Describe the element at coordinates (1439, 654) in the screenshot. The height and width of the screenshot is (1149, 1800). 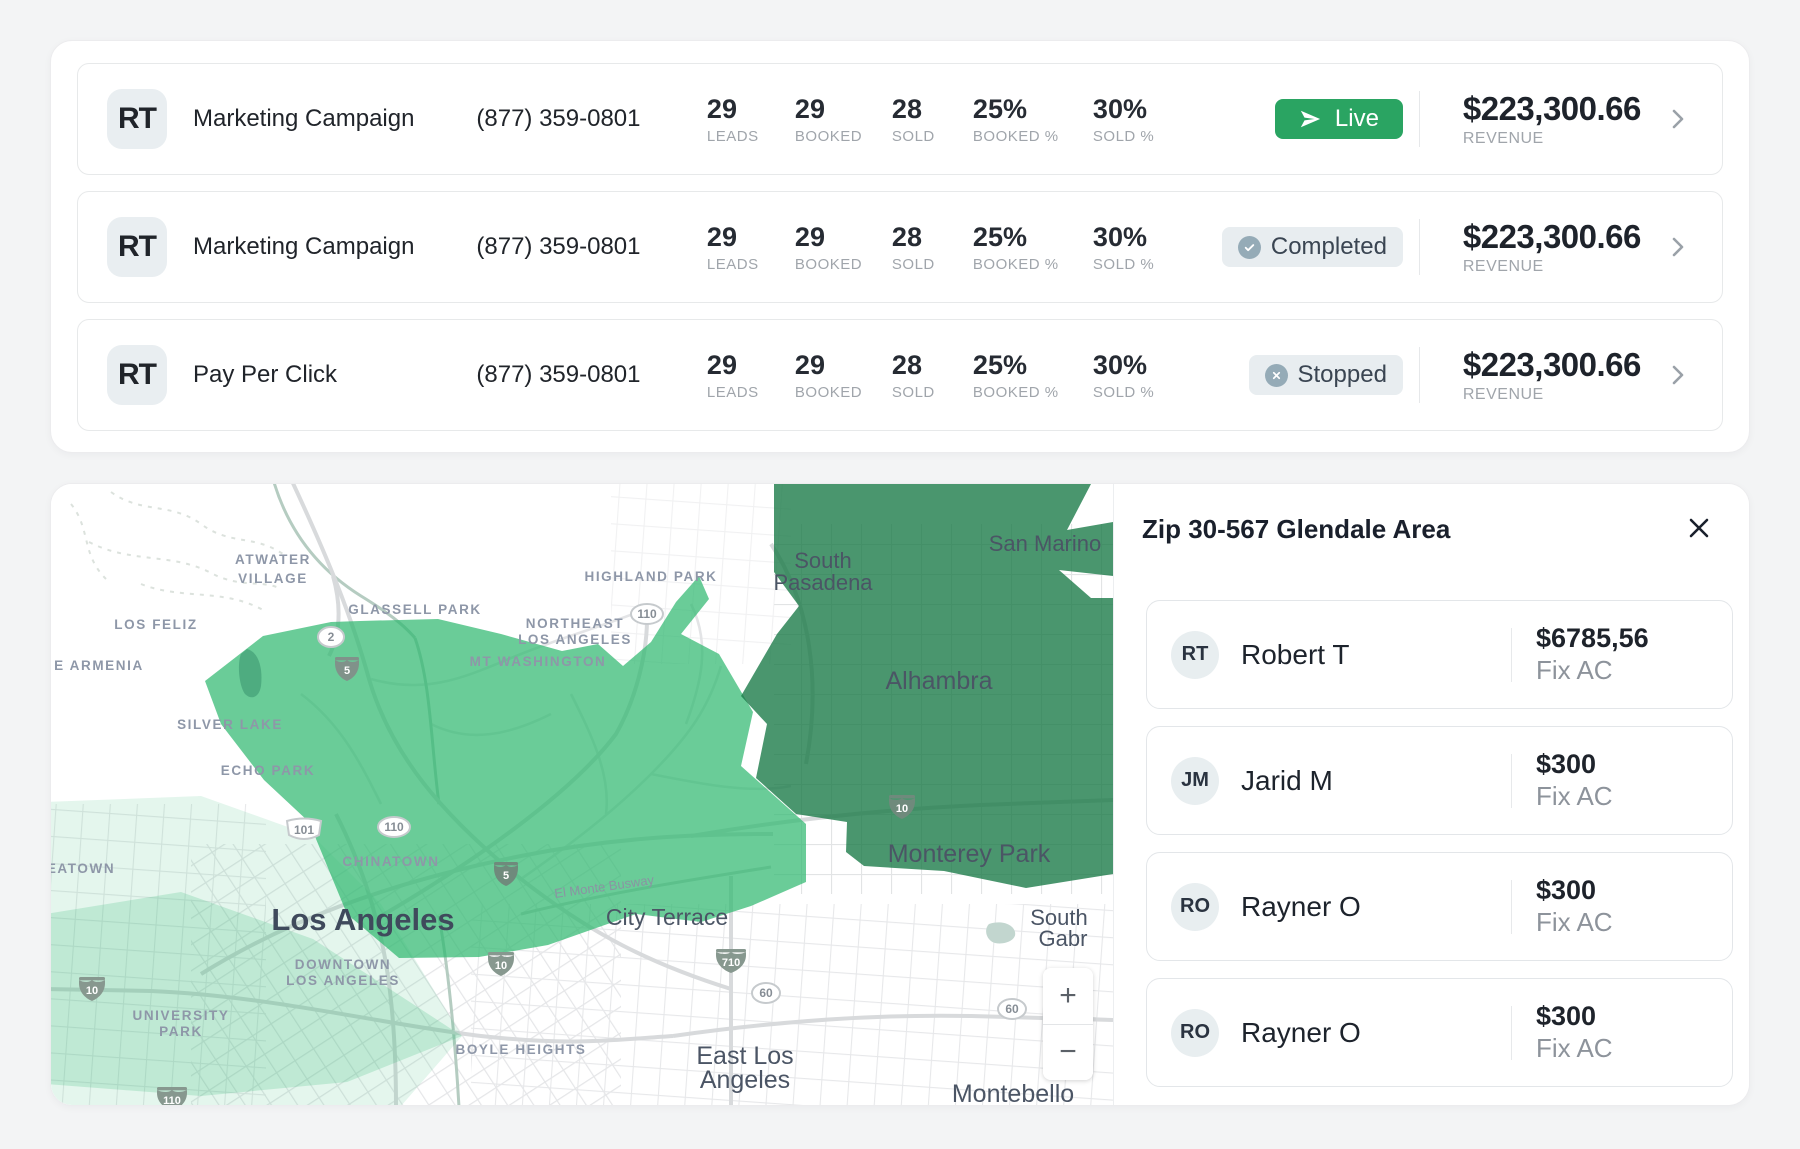
I see `list-item: RT Robert T $6785,56 Fix AC` at that location.